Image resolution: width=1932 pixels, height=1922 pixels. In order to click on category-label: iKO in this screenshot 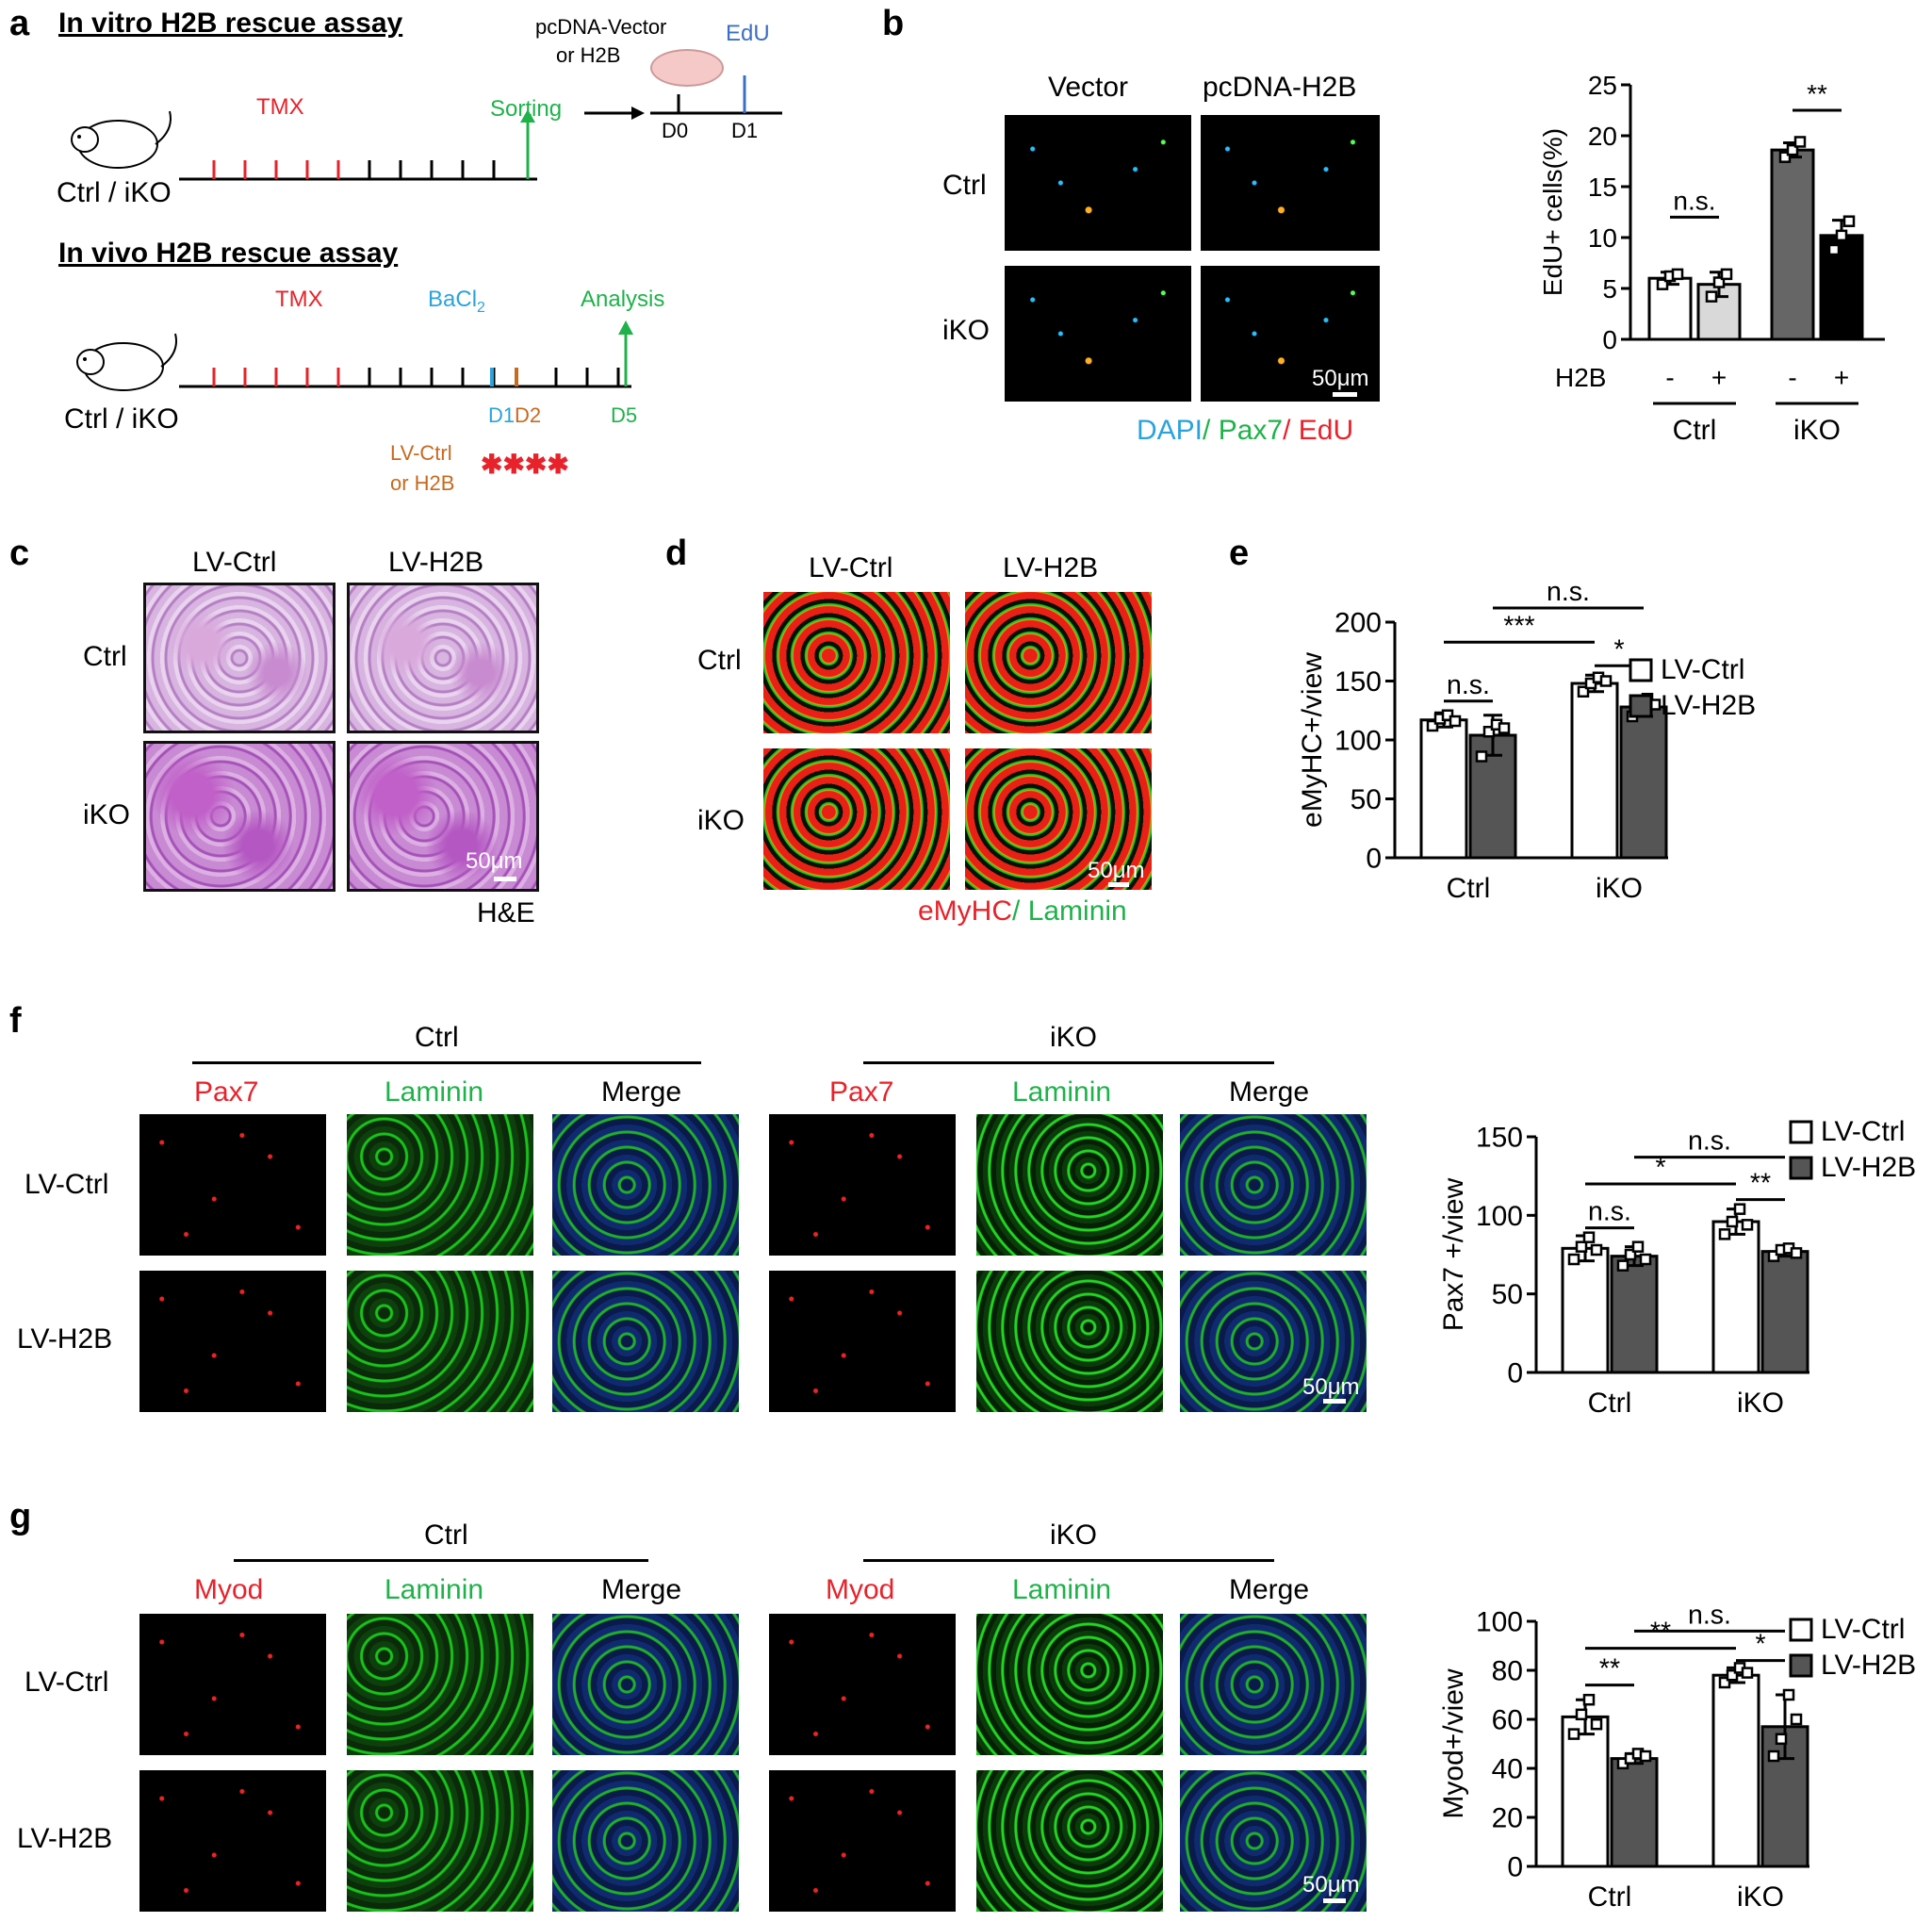, I will do `click(1760, 1897)`.